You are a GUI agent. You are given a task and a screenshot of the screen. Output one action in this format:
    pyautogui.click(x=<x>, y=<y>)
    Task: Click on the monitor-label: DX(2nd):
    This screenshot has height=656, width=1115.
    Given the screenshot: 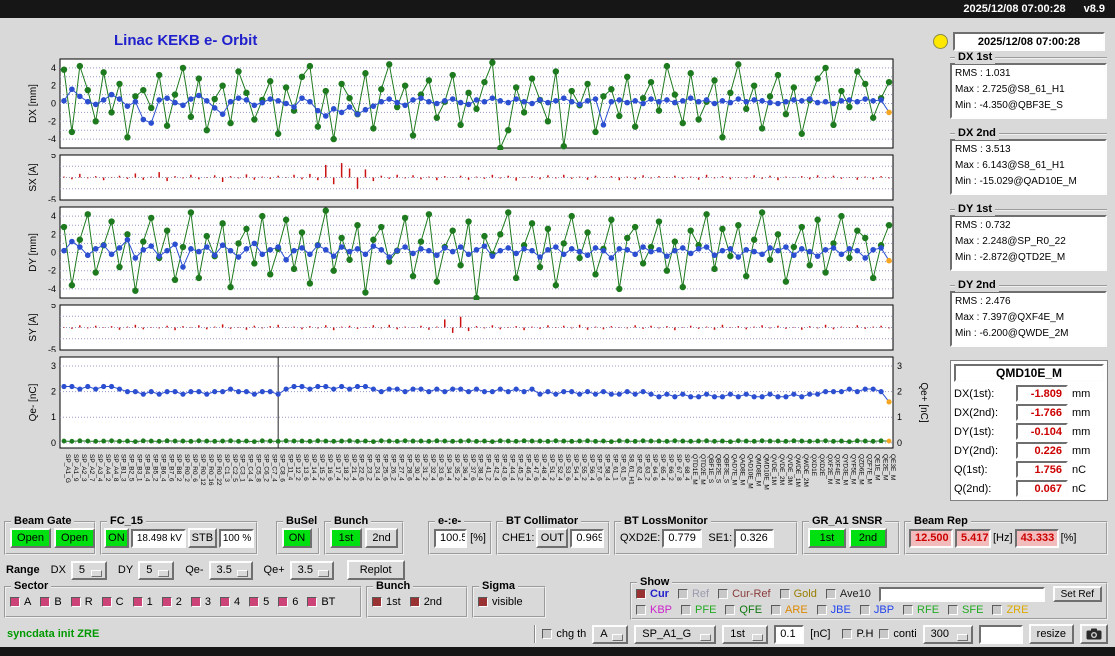 What is the action you would take?
    pyautogui.click(x=976, y=412)
    